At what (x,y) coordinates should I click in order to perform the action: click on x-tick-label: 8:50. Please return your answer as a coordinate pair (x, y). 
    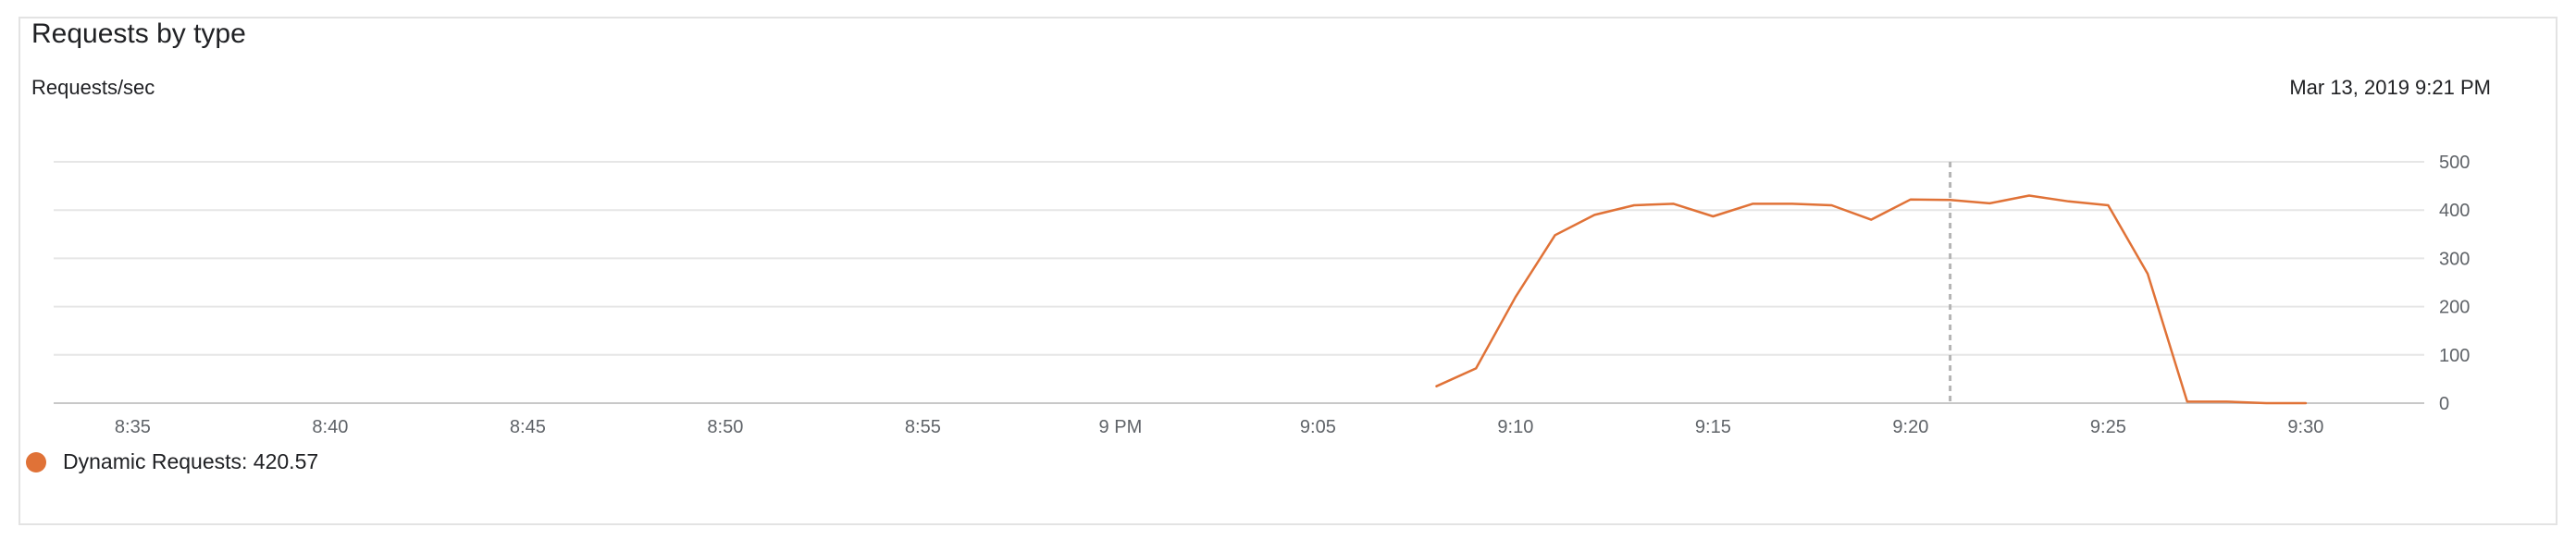
    Looking at the image, I should click on (725, 427).